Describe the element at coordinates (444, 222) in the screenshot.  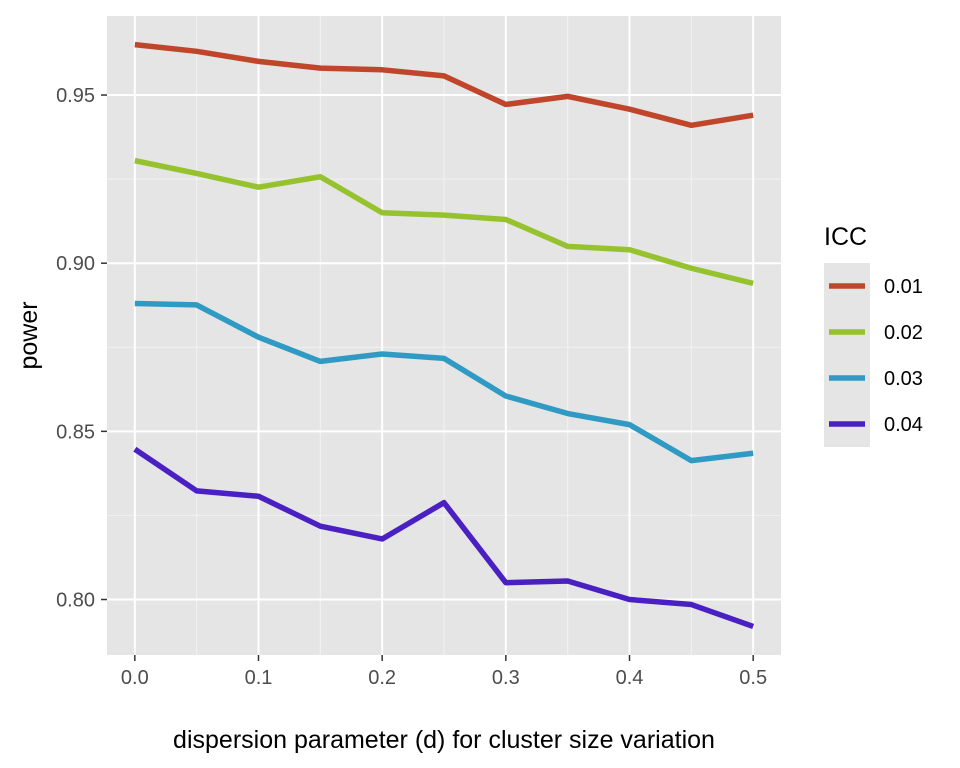
I see `series-line-icc-0.02` at that location.